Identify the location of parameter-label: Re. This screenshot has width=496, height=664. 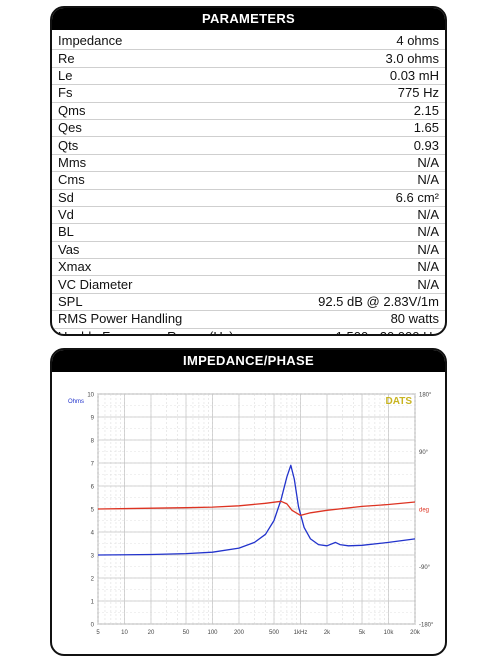
(167, 58).